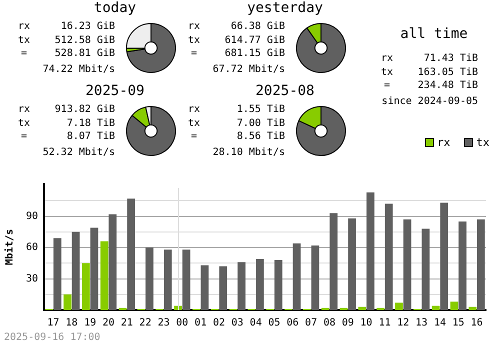  I want to click on x-tick-label: 23, so click(164, 323).